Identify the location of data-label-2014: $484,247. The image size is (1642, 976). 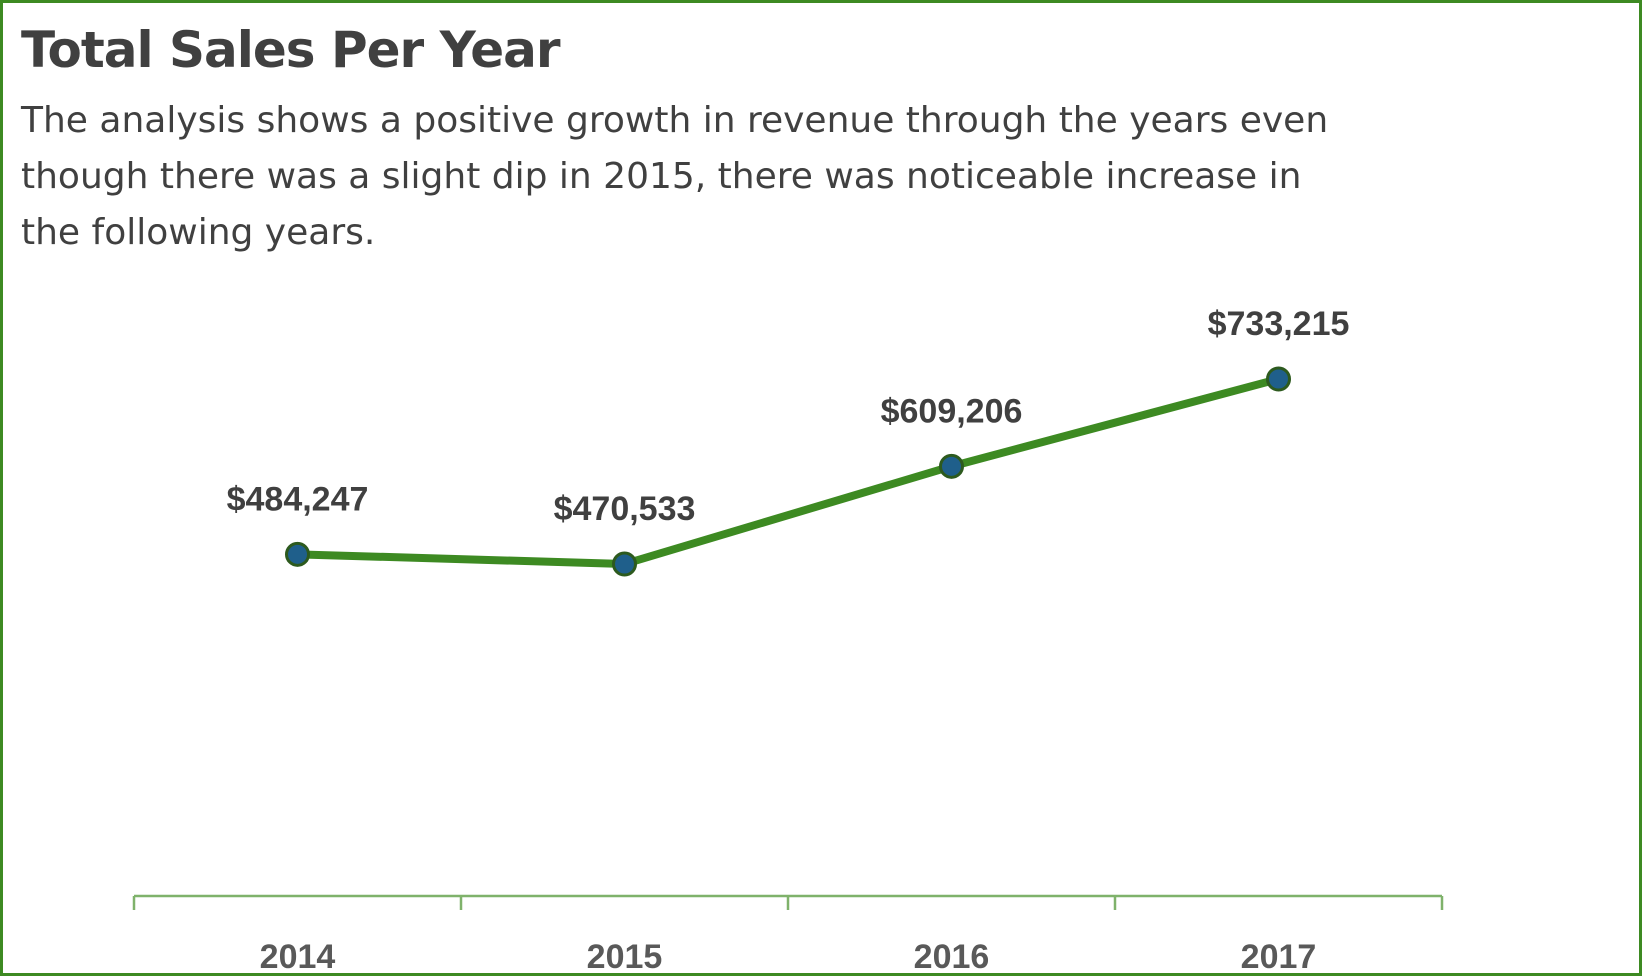
(298, 499).